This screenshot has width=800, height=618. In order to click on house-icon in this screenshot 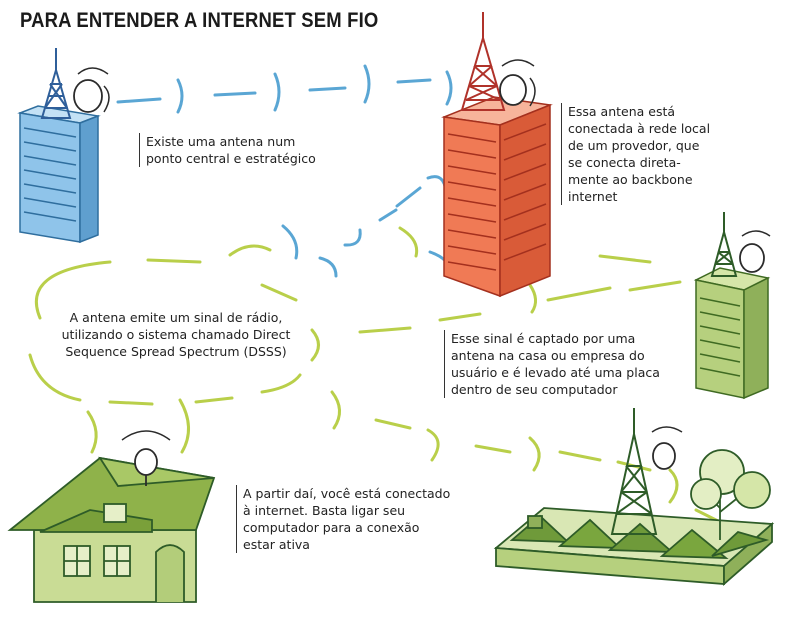, I will do `click(111, 529)`.